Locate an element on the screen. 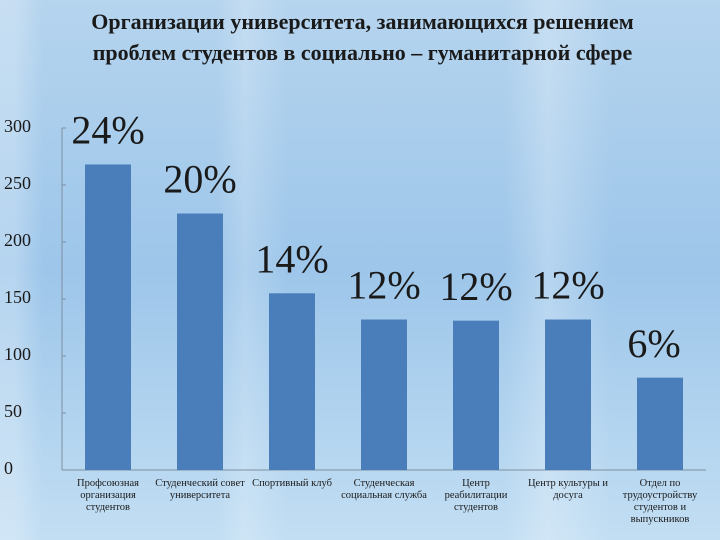  data-label: 6% is located at coordinates (653, 343).